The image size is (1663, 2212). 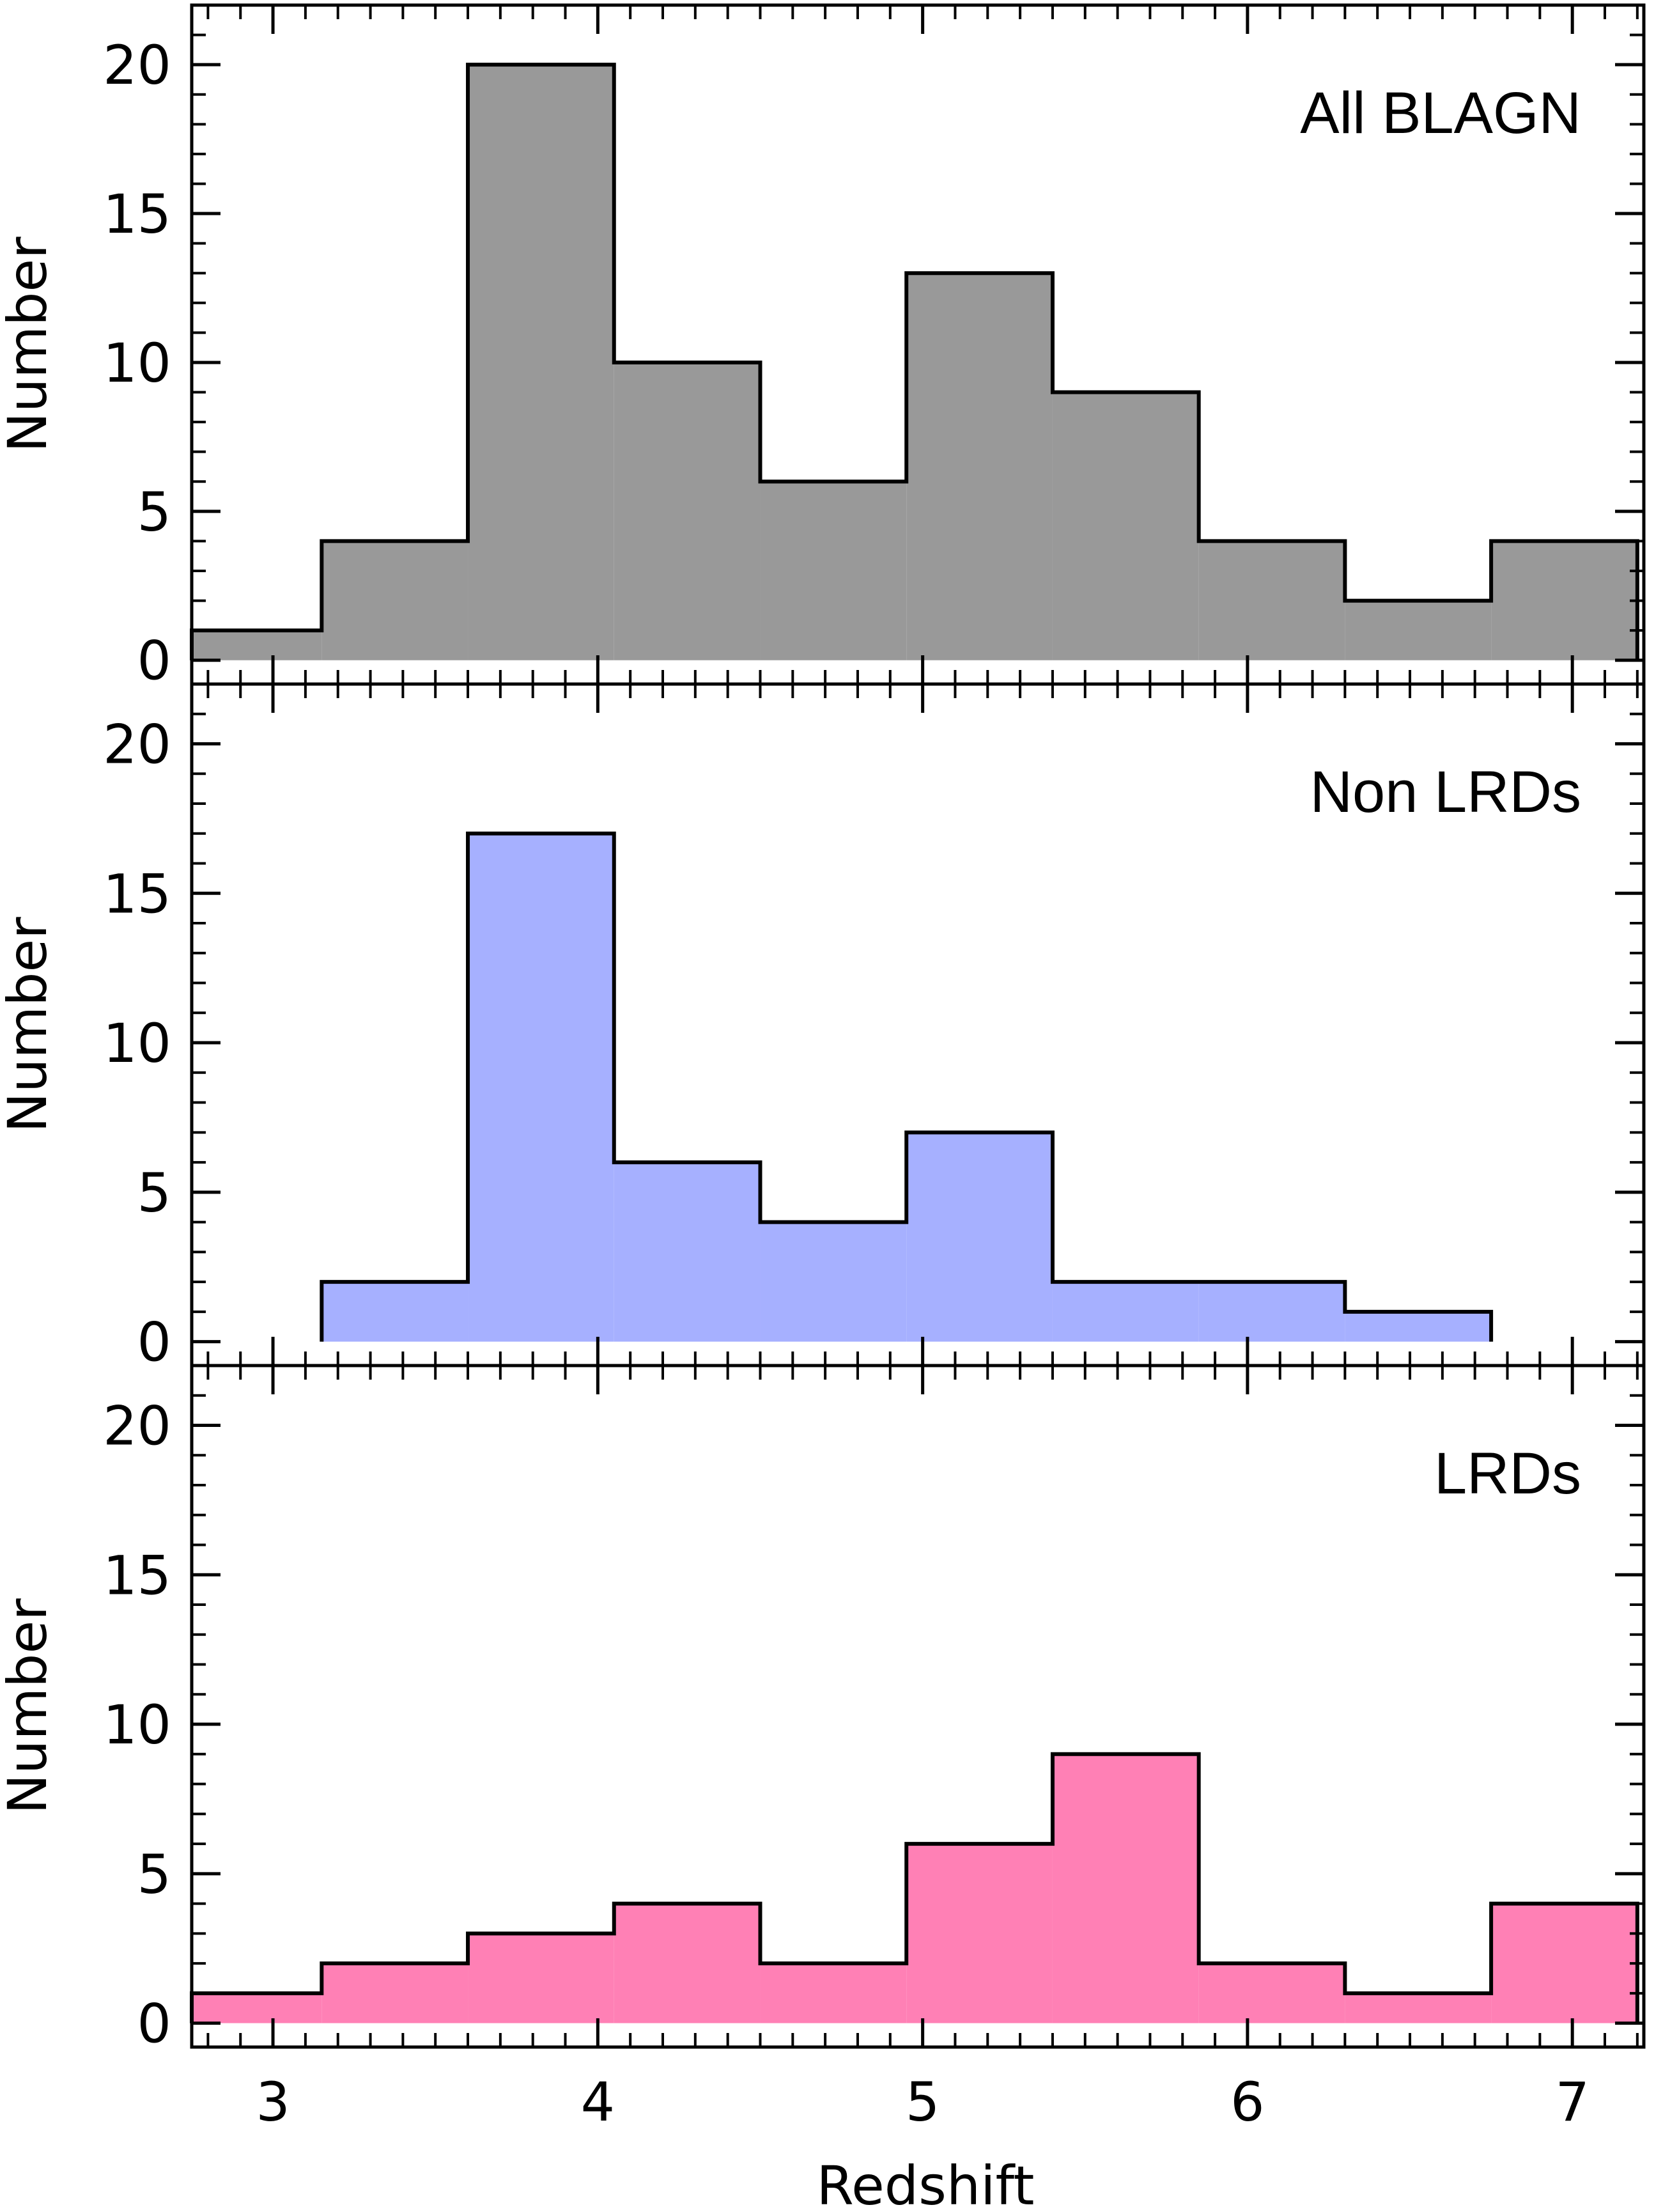 I want to click on x-tick-label: 5, so click(x=923, y=2102).